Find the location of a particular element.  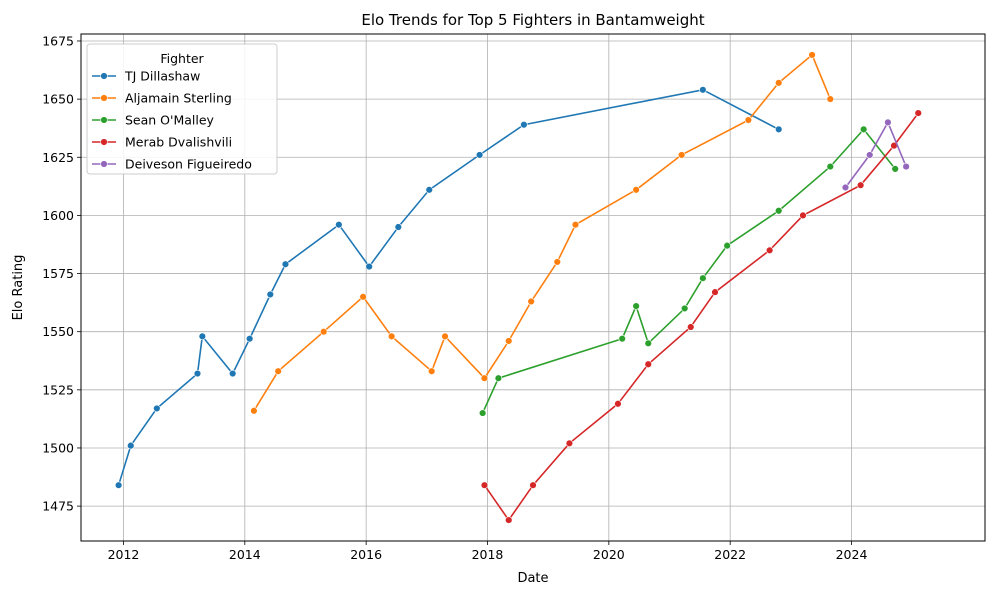

y-tick-label: 1675 is located at coordinates (58, 40).